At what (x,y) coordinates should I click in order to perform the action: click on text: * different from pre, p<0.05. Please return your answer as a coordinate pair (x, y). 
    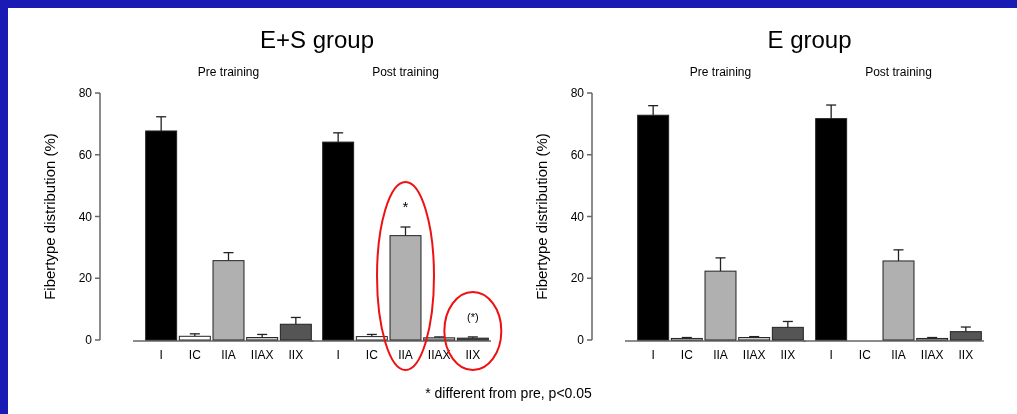
    Looking at the image, I should click on (509, 393).